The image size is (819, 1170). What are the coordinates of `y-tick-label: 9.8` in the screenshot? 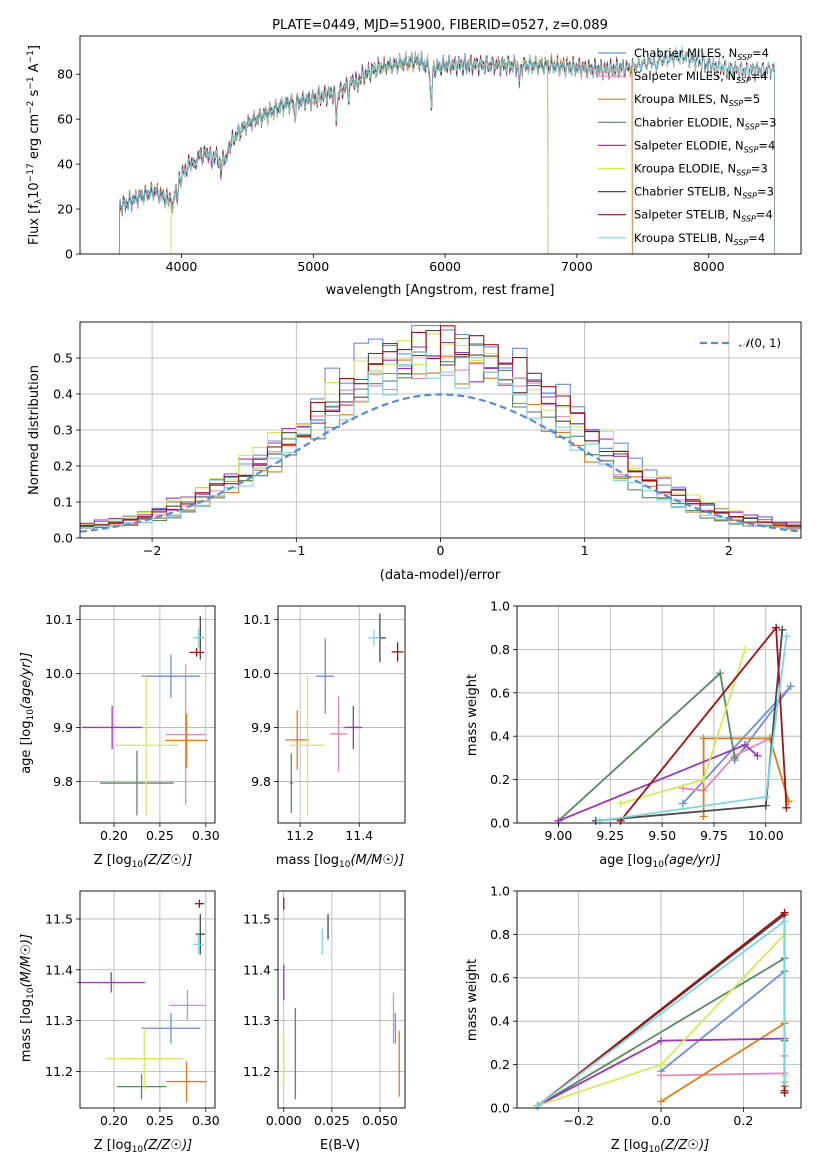 It's located at (63, 781).